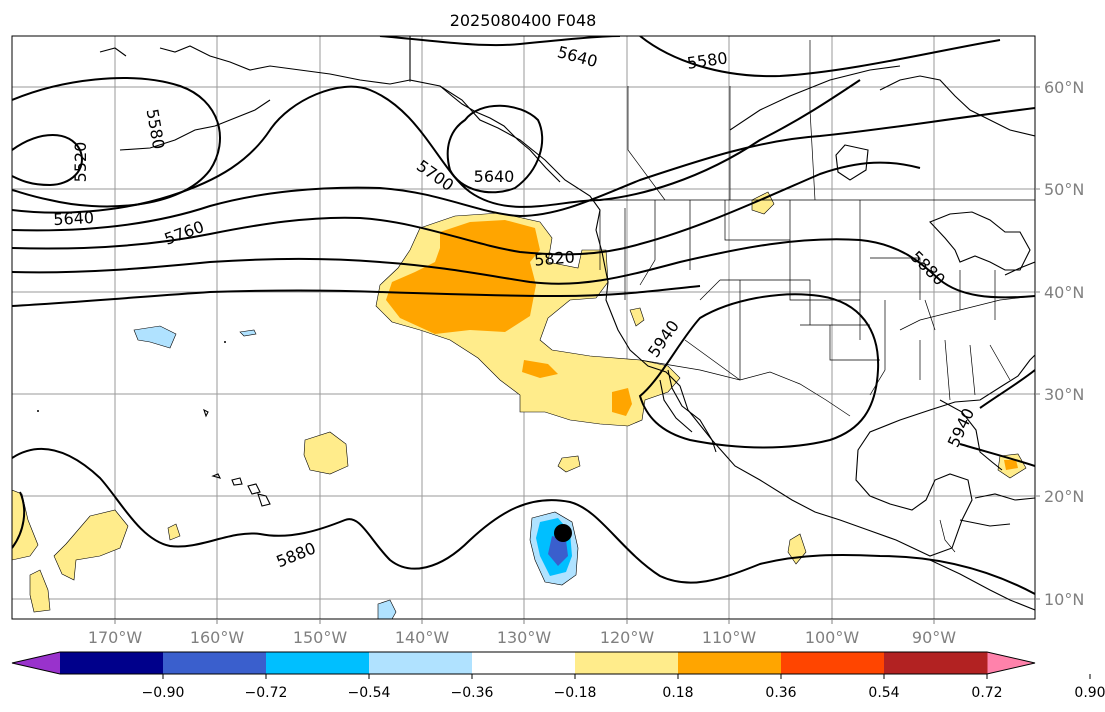 This screenshot has width=1105, height=712. Describe the element at coordinates (1004, 497) in the screenshot. I see `greater-antilles` at that location.